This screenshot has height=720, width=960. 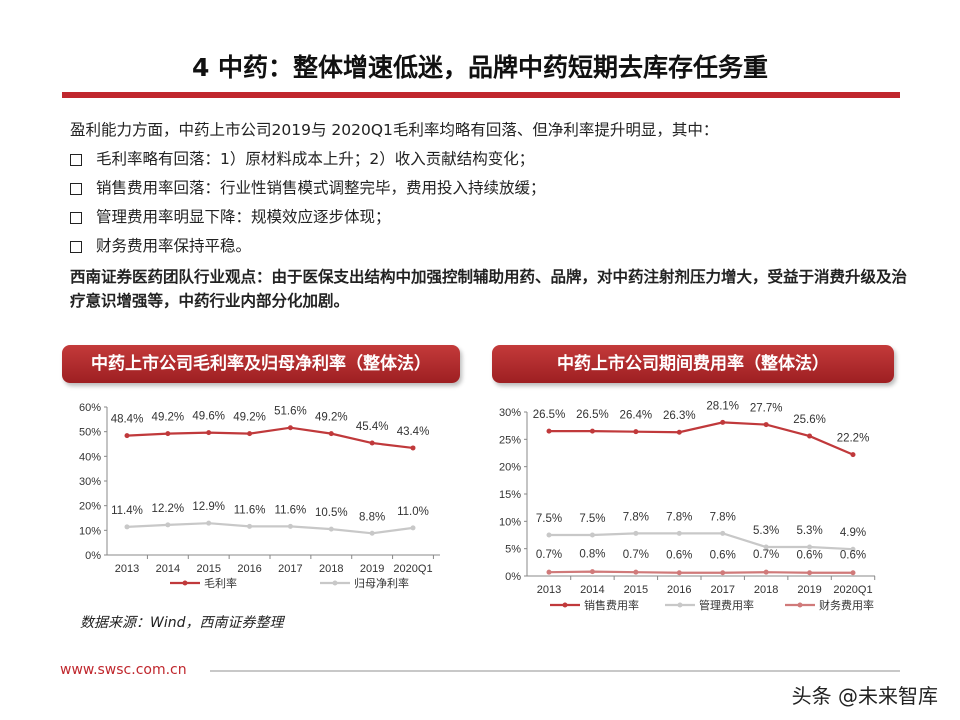 What do you see at coordinates (182, 623) in the screenshot?
I see `data-source: 数据来源：Wind，西南证券整理` at bounding box center [182, 623].